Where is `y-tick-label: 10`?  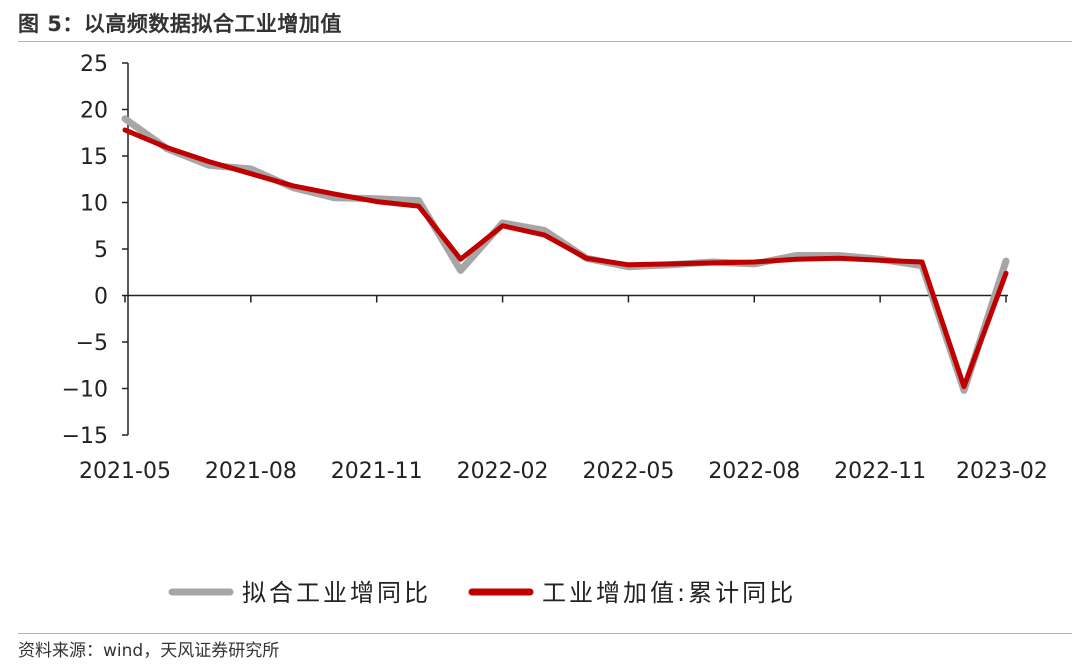 y-tick-label: 10 is located at coordinates (94, 204).